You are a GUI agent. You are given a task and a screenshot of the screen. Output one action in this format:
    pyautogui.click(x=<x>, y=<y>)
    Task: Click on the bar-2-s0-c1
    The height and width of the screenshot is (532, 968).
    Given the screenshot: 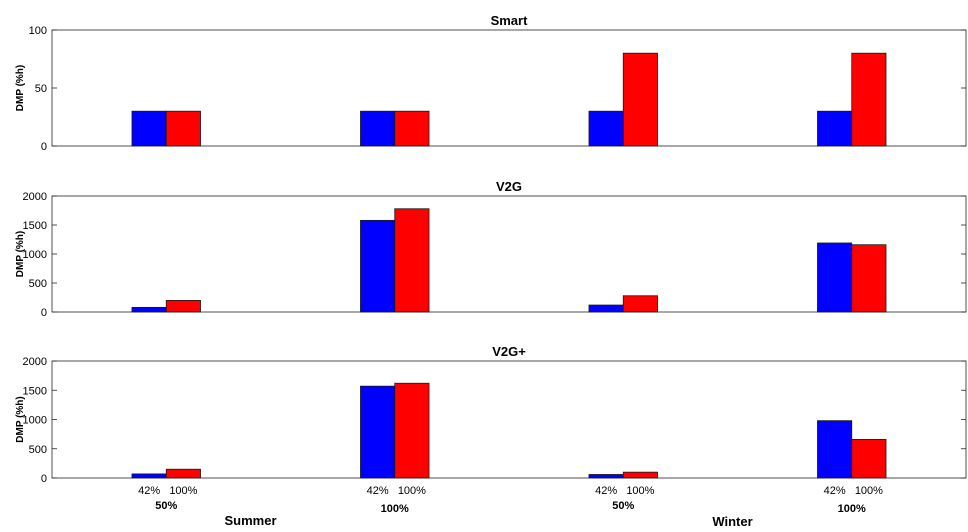 What is the action you would take?
    pyautogui.click(x=378, y=432)
    